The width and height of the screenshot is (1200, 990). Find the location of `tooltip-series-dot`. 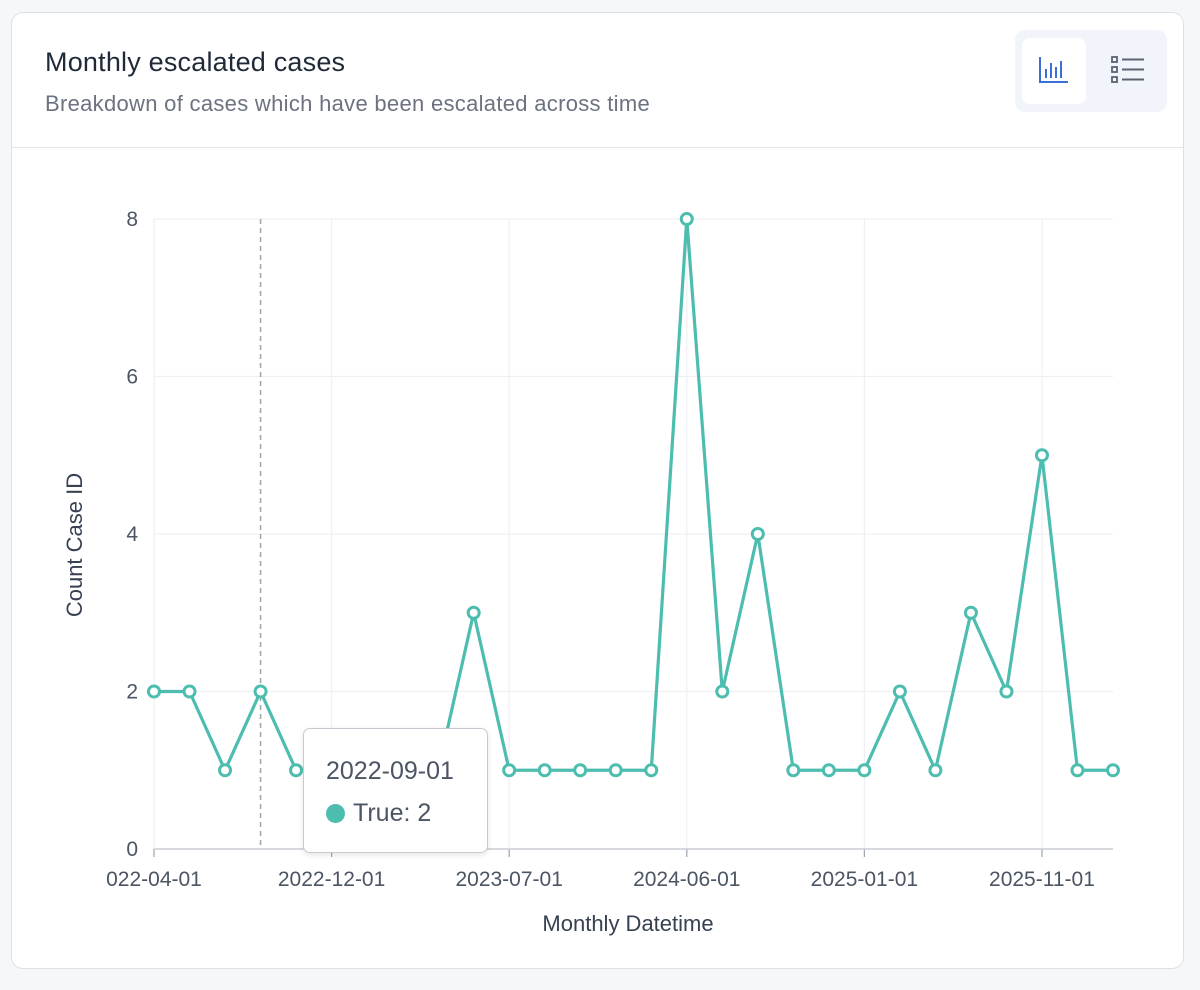

tooltip-series-dot is located at coordinates (335, 813).